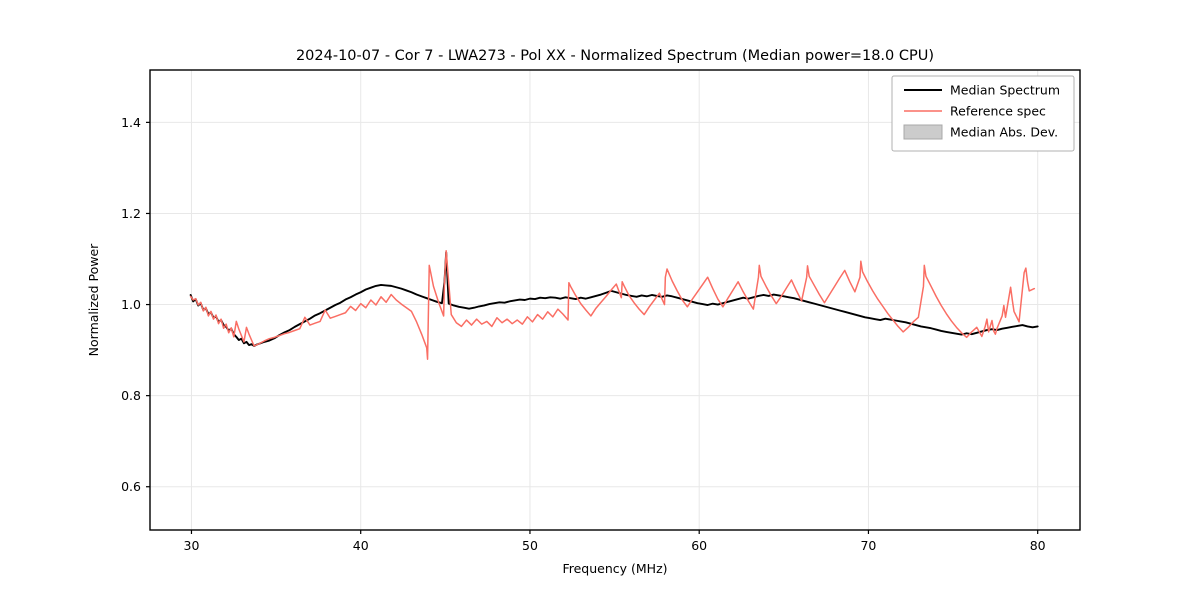 This screenshot has height=600, width=1200. I want to click on y-tick-label: 1.0, so click(131, 304).